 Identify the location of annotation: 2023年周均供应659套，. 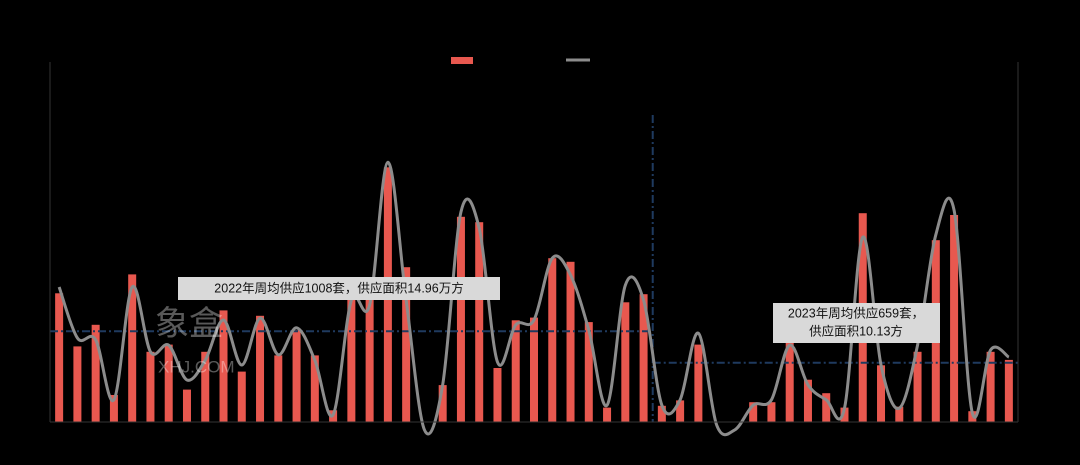
(856, 312).